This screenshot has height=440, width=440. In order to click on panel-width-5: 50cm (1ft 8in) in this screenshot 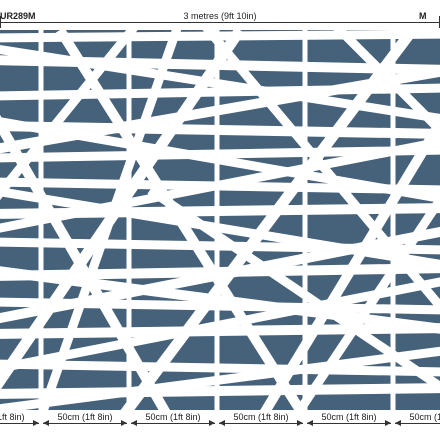, I will do `click(349, 422)`.